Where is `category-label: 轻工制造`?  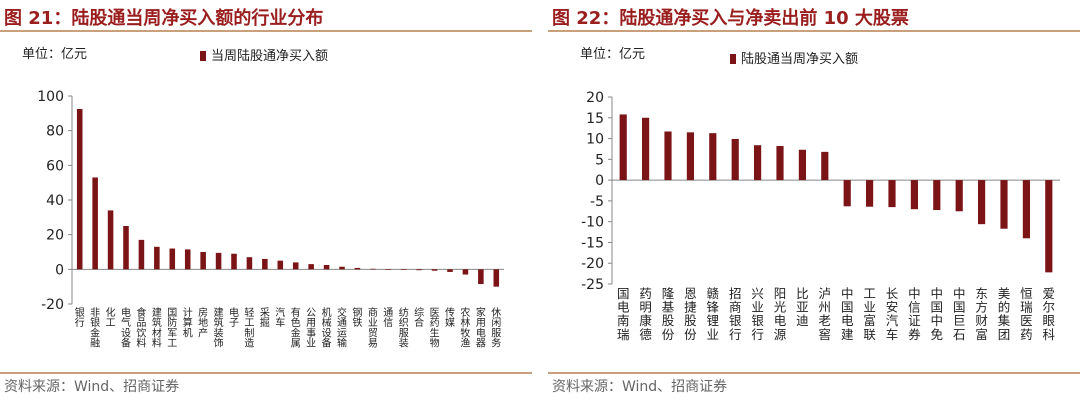 category-label: 轻工制造 is located at coordinates (249, 328).